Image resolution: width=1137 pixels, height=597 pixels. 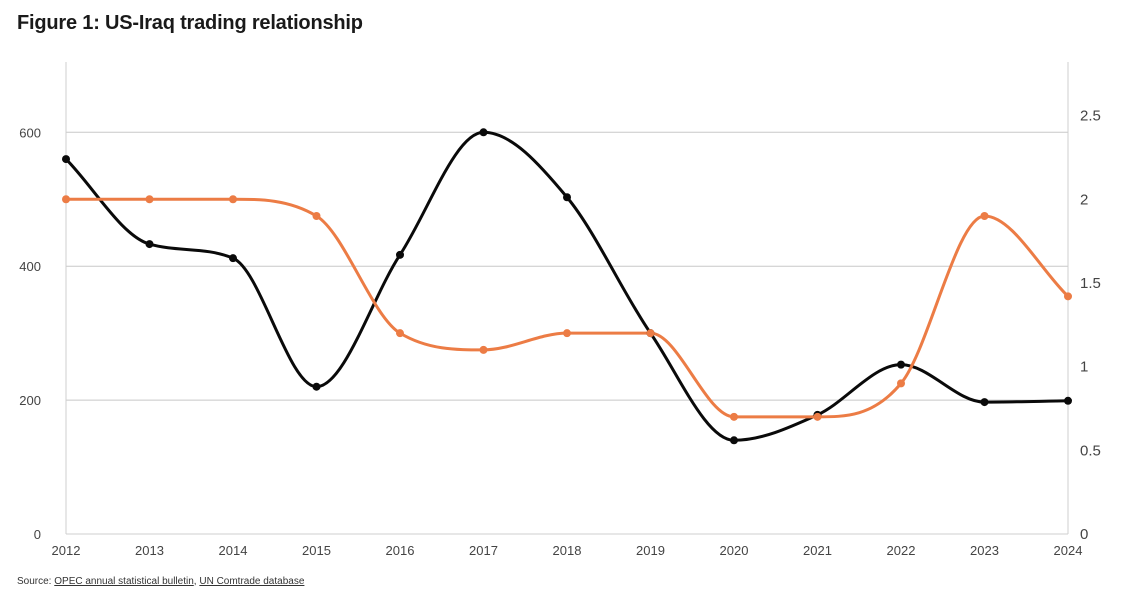 I want to click on x-tick-label: 2019, so click(x=650, y=550).